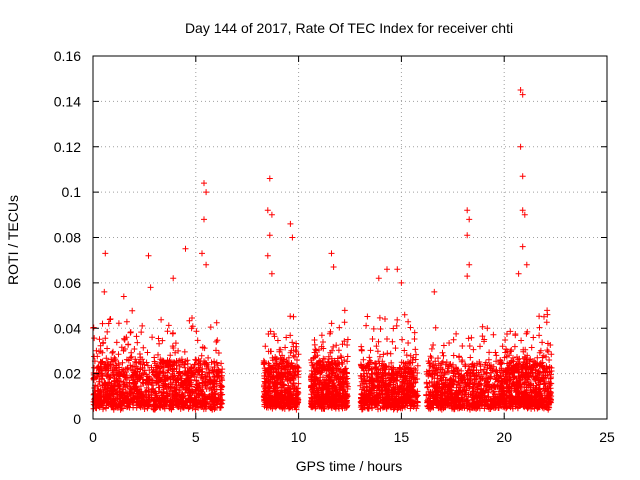 This screenshot has height=480, width=640. I want to click on x-tick-label: 5, so click(196, 437).